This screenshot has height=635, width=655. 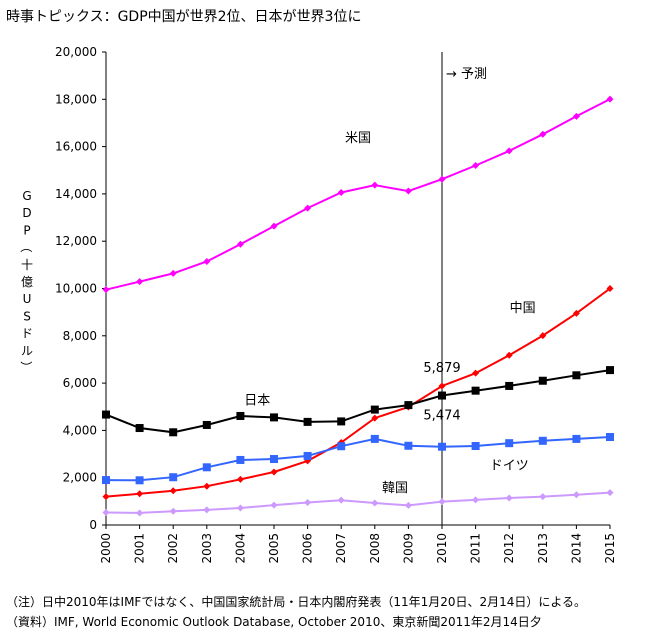 What do you see at coordinates (240, 548) in the screenshot?
I see `x-tick-label: 2004` at bounding box center [240, 548].